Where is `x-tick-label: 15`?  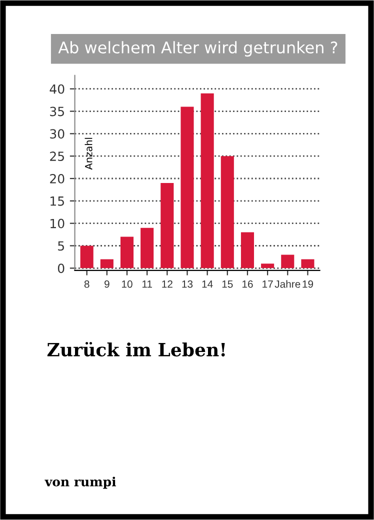
x-tick-label: 15 is located at coordinates (227, 284).